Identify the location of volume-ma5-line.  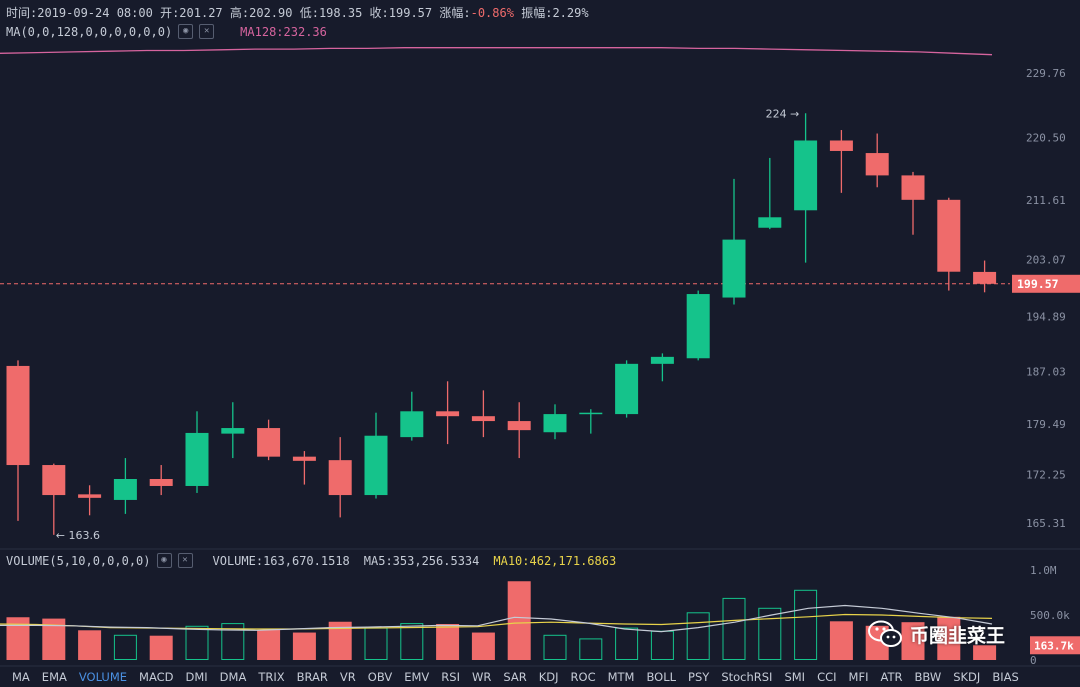
(496, 618).